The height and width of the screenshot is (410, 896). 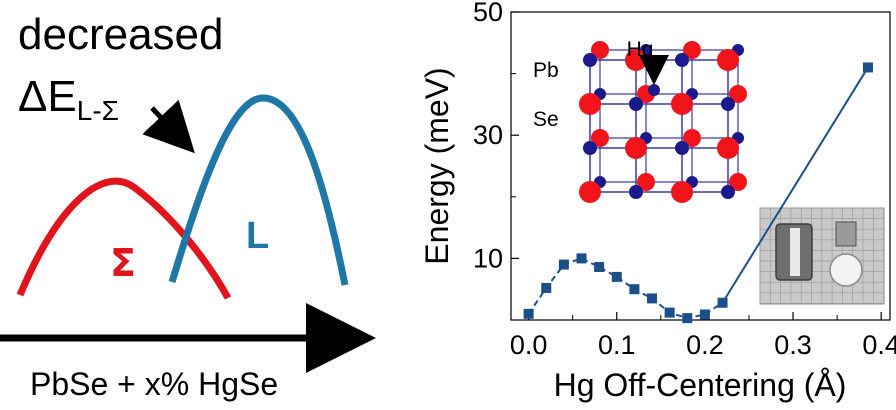 What do you see at coordinates (700, 385) in the screenshot?
I see `x-axis-title: Hg Off-Centering (Å)` at bounding box center [700, 385].